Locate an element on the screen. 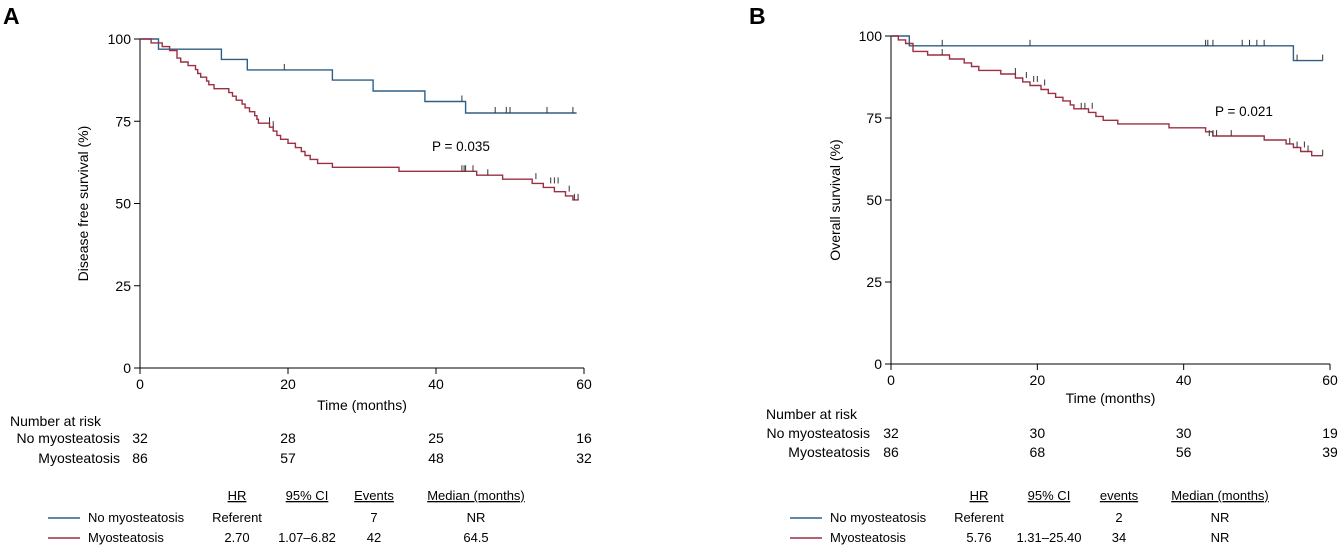 The image size is (1341, 546). panel-b-y-axis-label: Overall survival (%) is located at coordinates (835, 199).